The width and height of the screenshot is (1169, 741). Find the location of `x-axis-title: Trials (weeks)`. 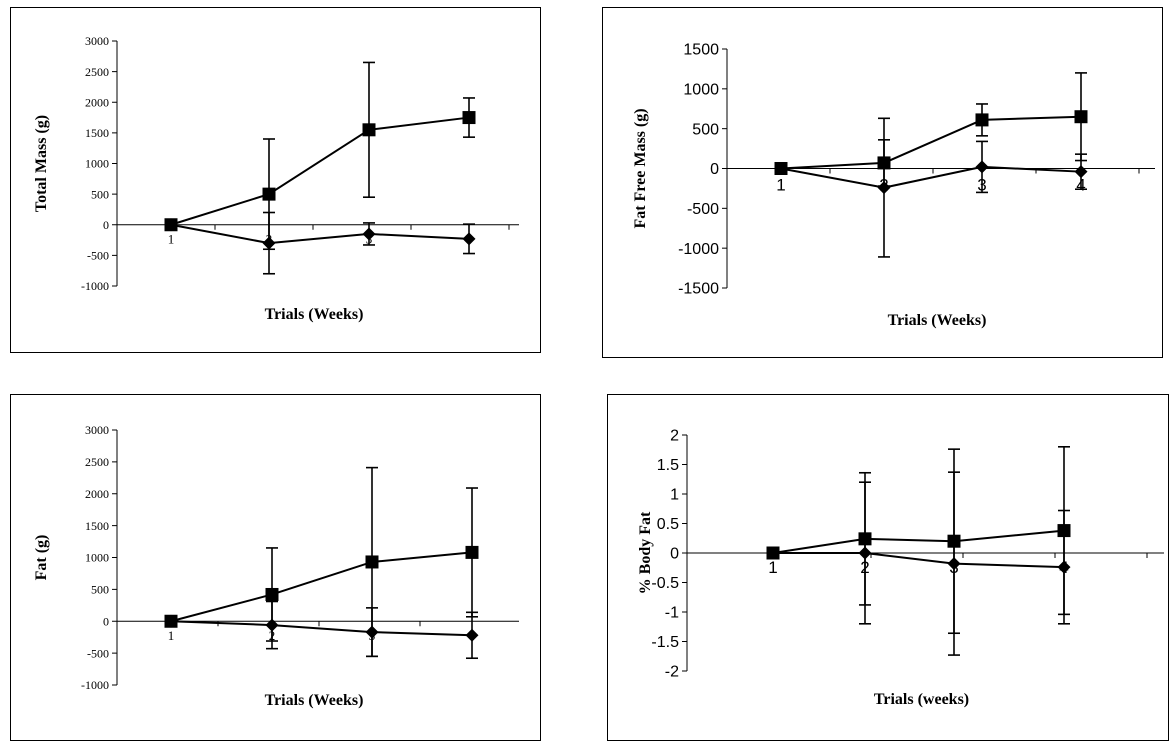

x-axis-title: Trials (weeks) is located at coordinates (921, 699).